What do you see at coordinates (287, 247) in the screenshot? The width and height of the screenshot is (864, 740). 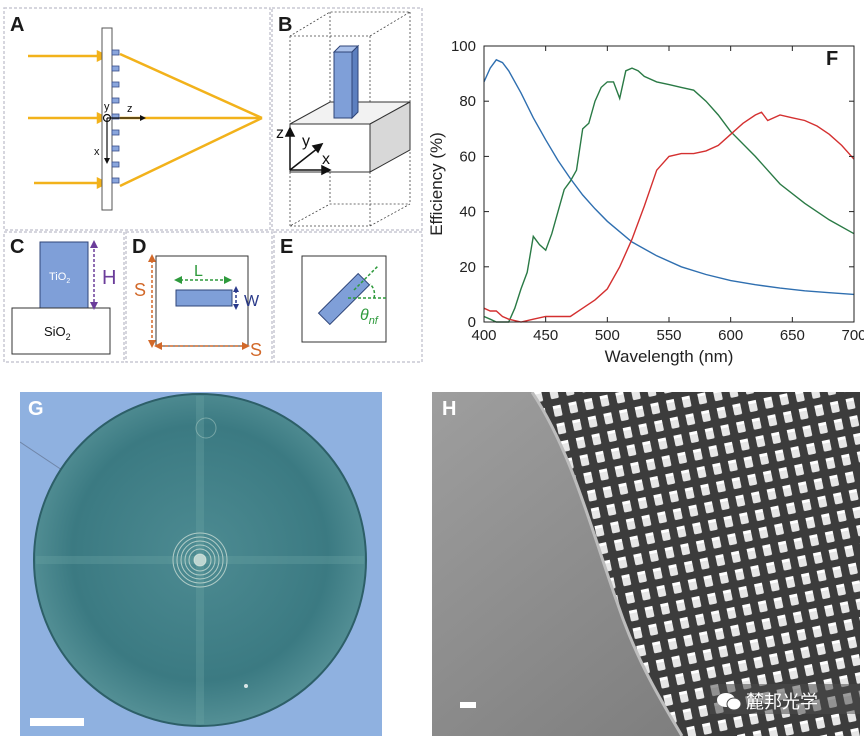 I see `panel-e-label: E` at bounding box center [287, 247].